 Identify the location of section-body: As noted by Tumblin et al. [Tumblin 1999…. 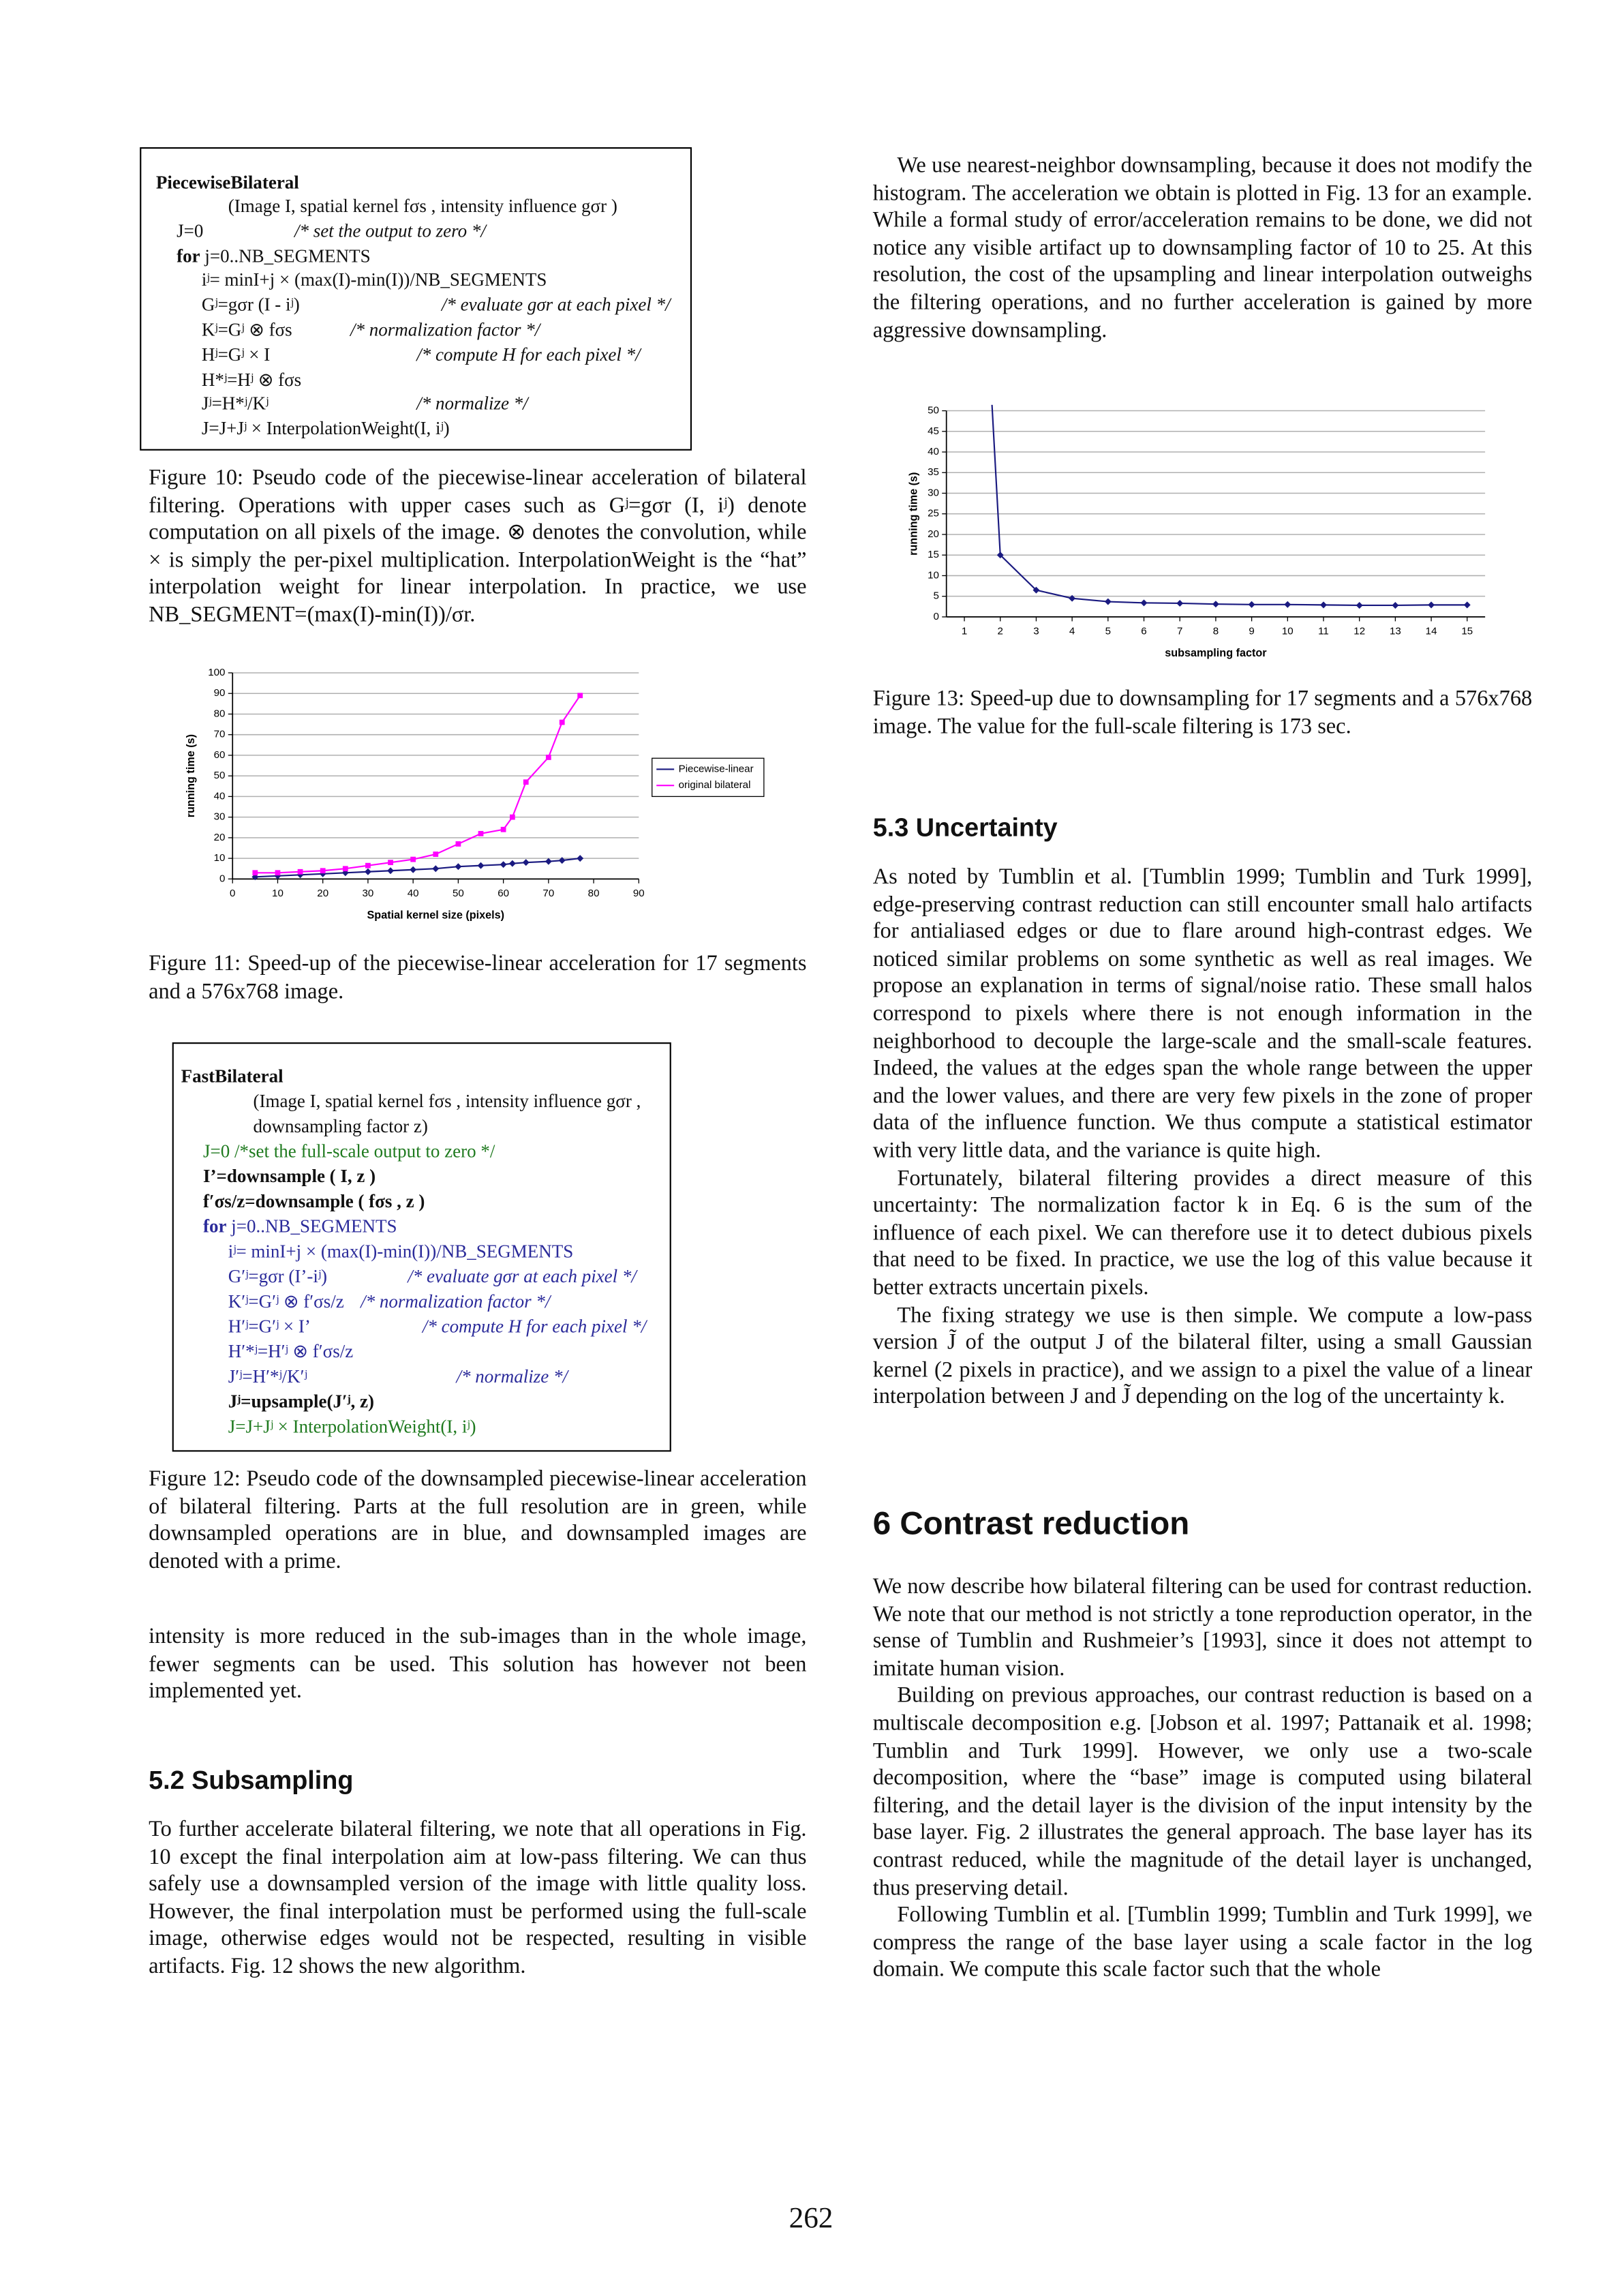
(1203, 1138).